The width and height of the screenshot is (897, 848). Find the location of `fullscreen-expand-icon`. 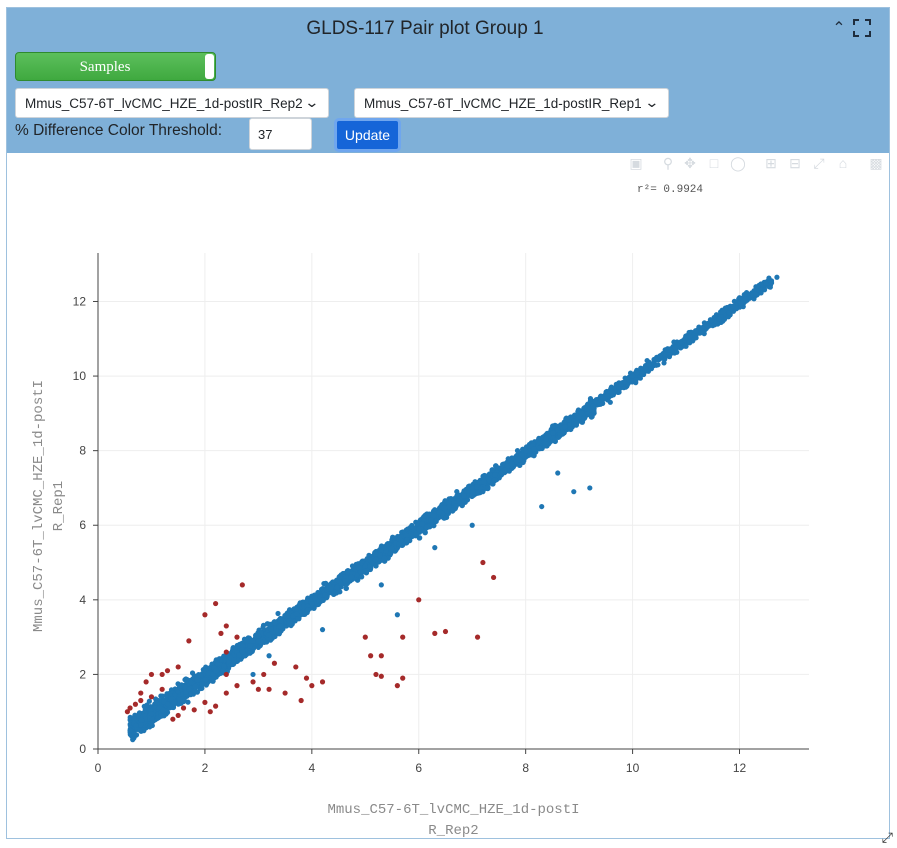

fullscreen-expand-icon is located at coordinates (862, 29).